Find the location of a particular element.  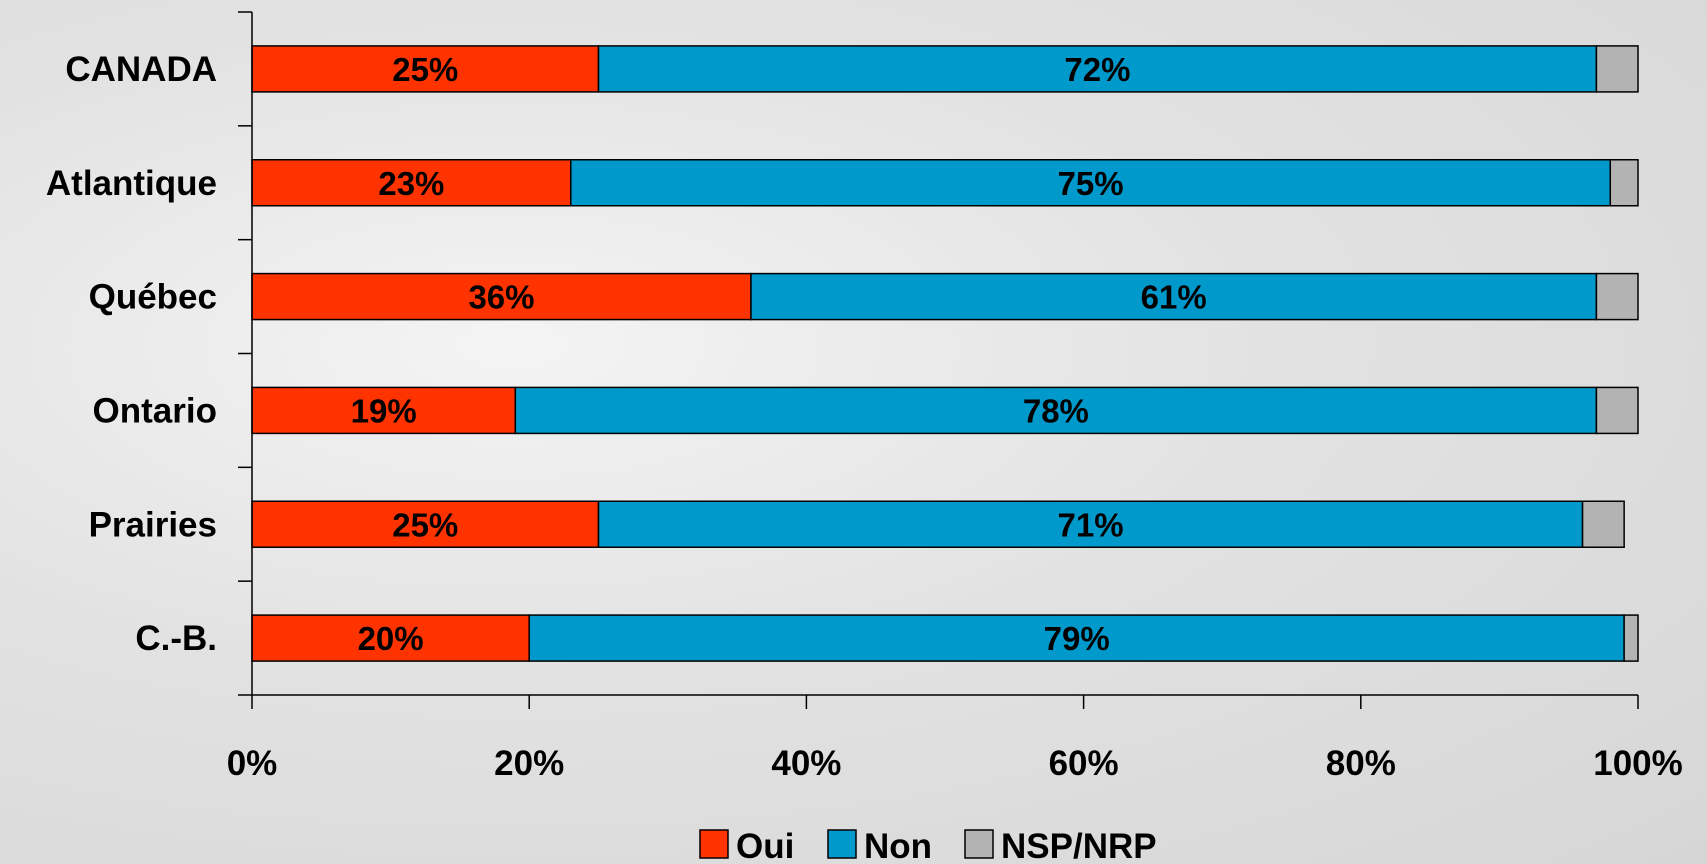

legend-label: NSP/NRP is located at coordinates (1079, 845).